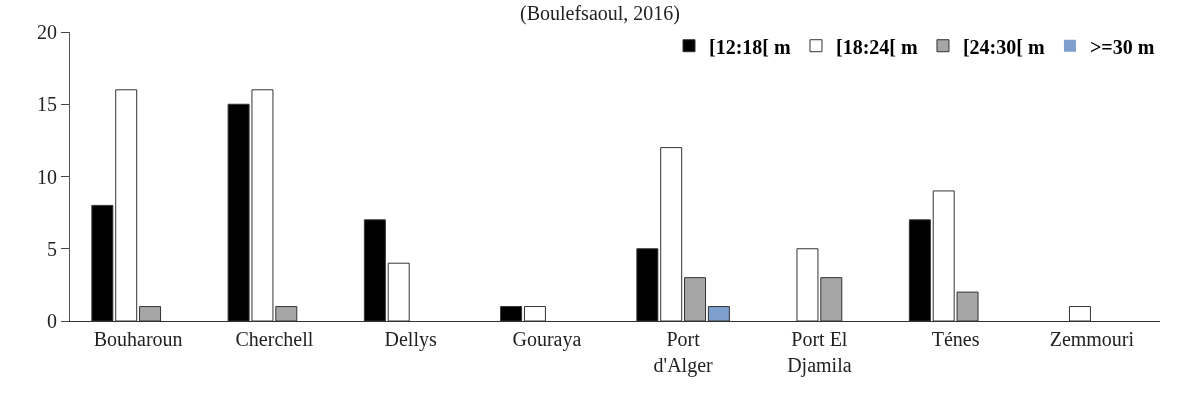 The width and height of the screenshot is (1200, 401). I want to click on x-tick-label: Ténes, so click(955, 339).